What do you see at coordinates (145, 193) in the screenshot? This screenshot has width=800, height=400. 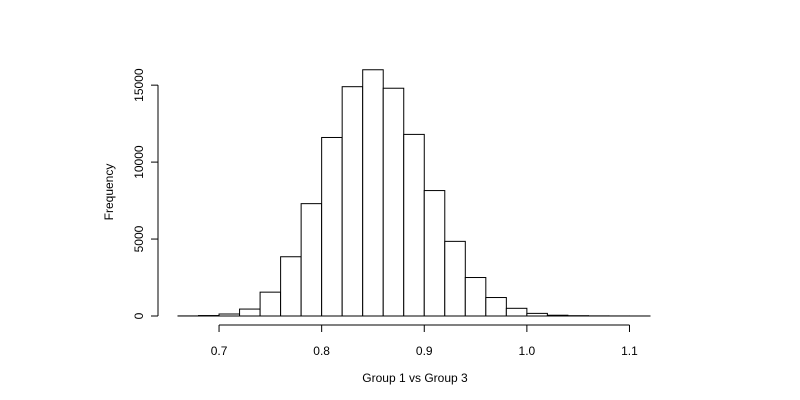 I see `y-axis: 0 5000 10000 15000` at bounding box center [145, 193].